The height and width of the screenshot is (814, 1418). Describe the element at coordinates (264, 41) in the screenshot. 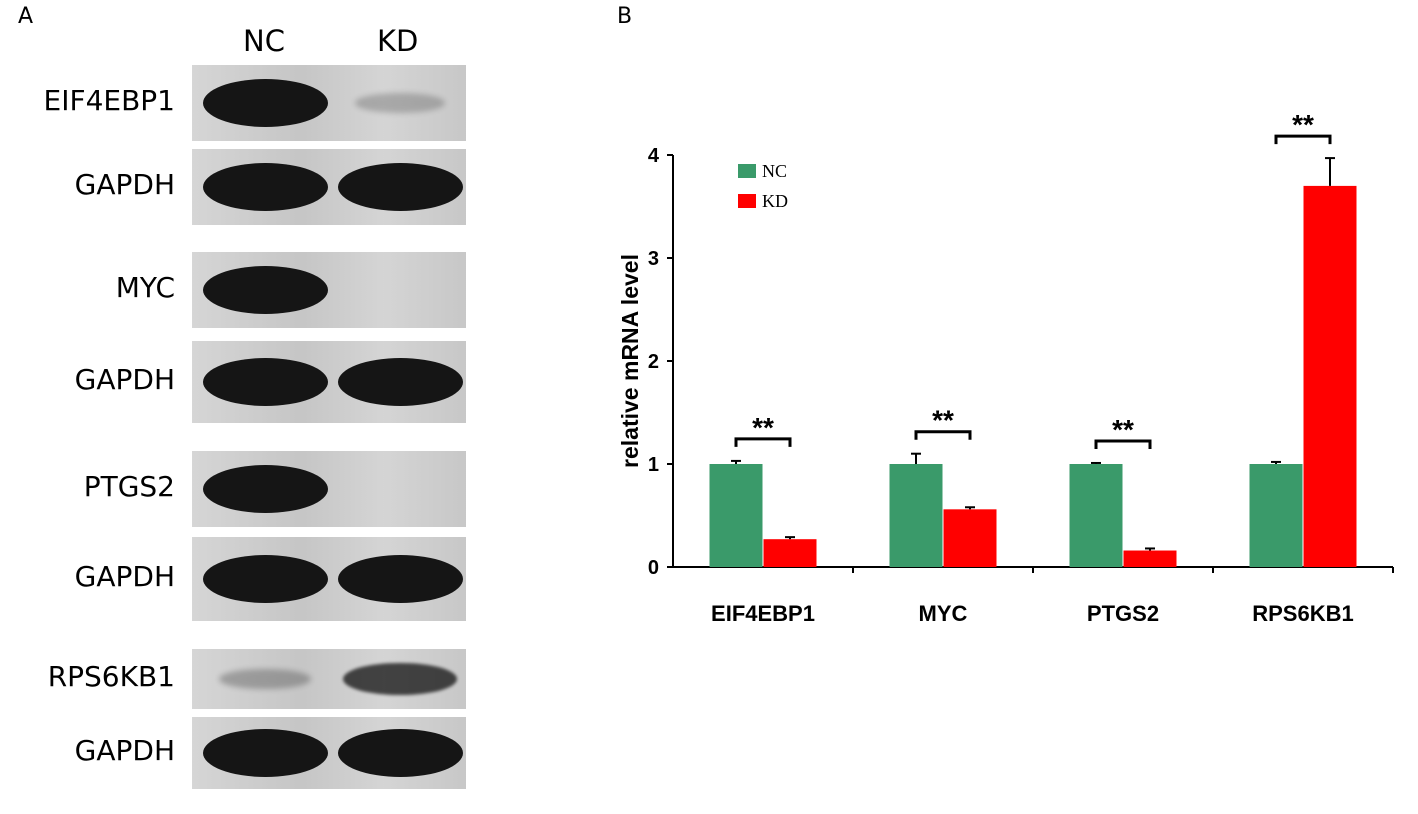

I see `lane-header-nc: NC` at that location.